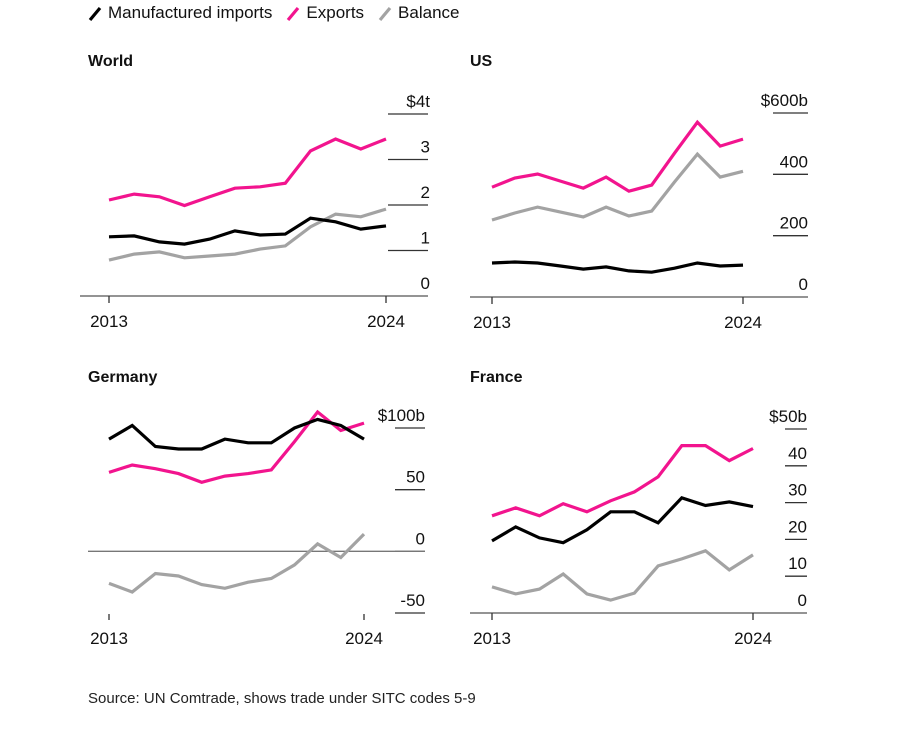 Image resolution: width=900 pixels, height=729 pixels. Describe the element at coordinates (190, 12) in the screenshot. I see `legend-label-imports: Manufactured imports` at that location.